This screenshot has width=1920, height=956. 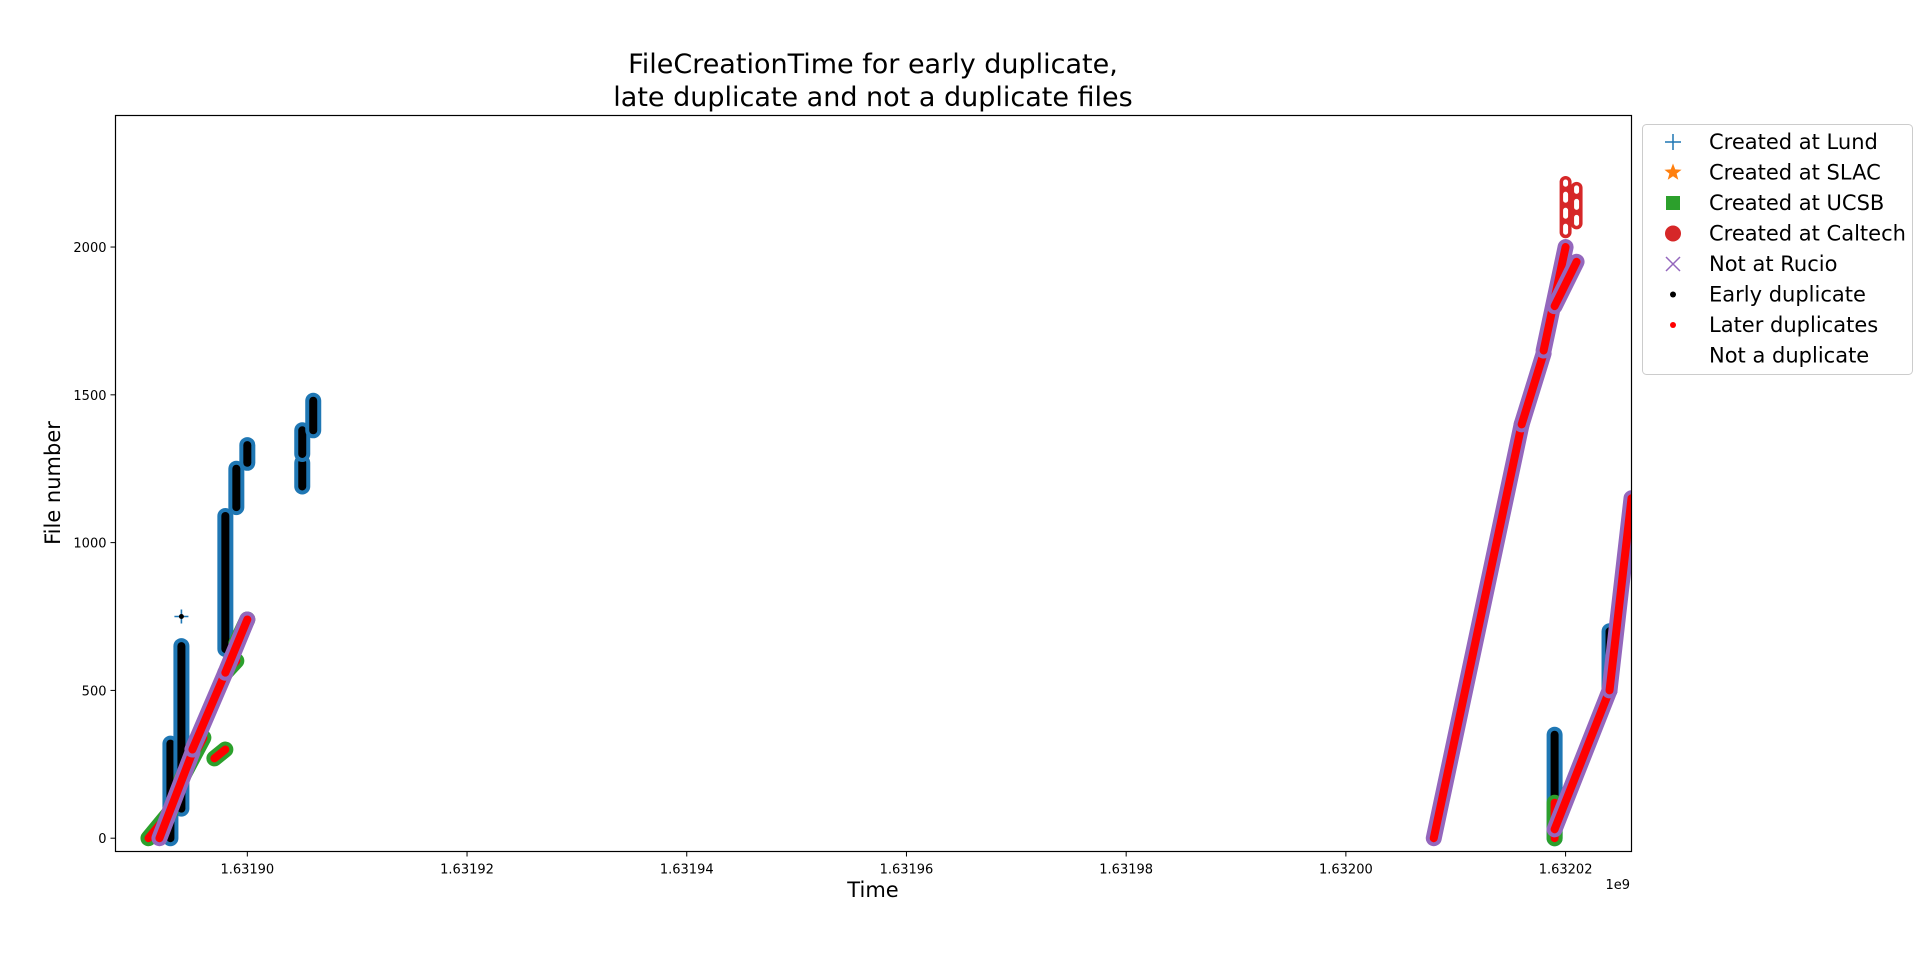 What do you see at coordinates (872, 890) in the screenshot?
I see `x-axis-label: Time` at bounding box center [872, 890].